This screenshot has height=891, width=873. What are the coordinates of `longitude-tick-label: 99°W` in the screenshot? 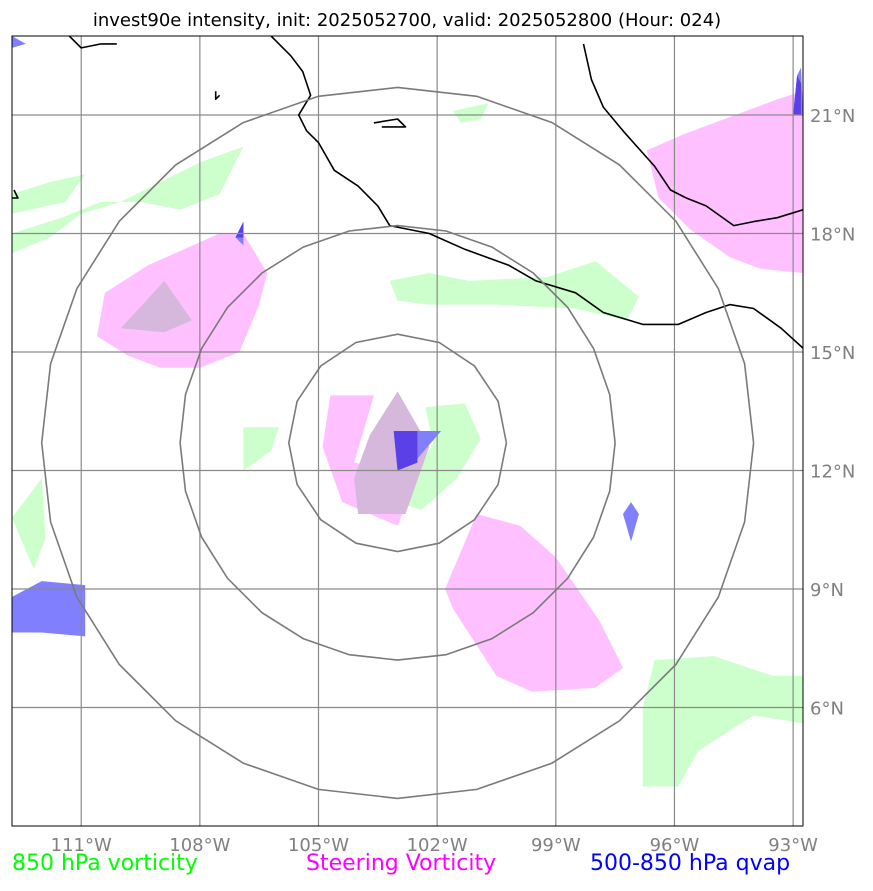 It's located at (556, 845).